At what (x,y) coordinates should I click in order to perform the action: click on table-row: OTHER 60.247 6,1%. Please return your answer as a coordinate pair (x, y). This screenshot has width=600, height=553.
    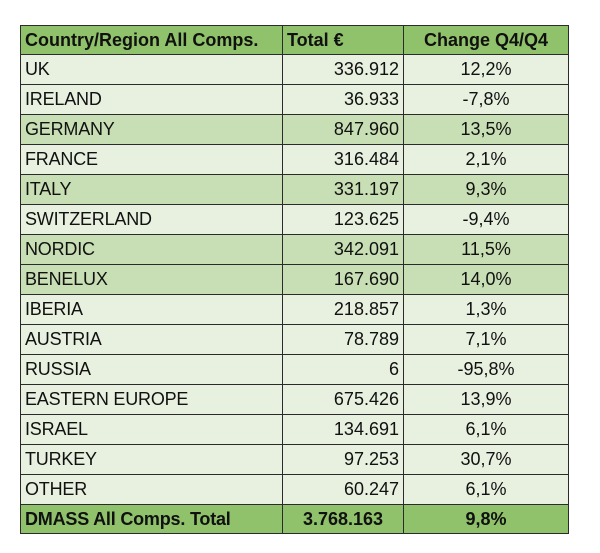
    Looking at the image, I should click on (294, 489).